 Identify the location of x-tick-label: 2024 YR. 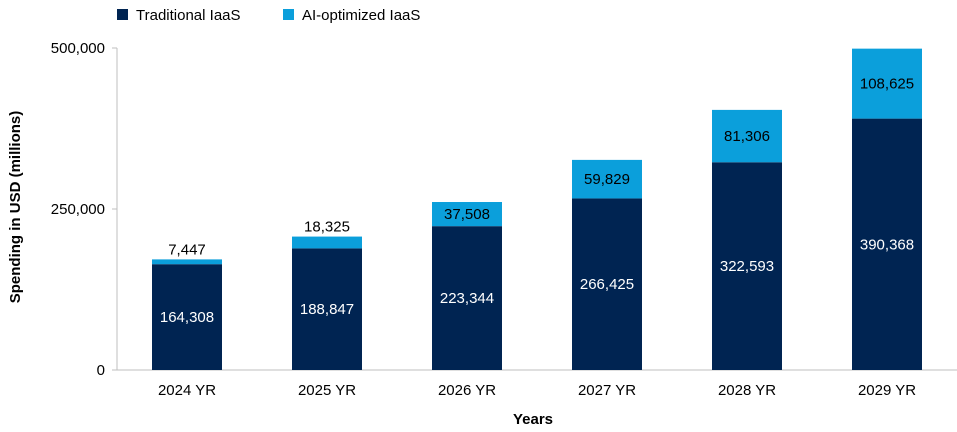
(187, 390).